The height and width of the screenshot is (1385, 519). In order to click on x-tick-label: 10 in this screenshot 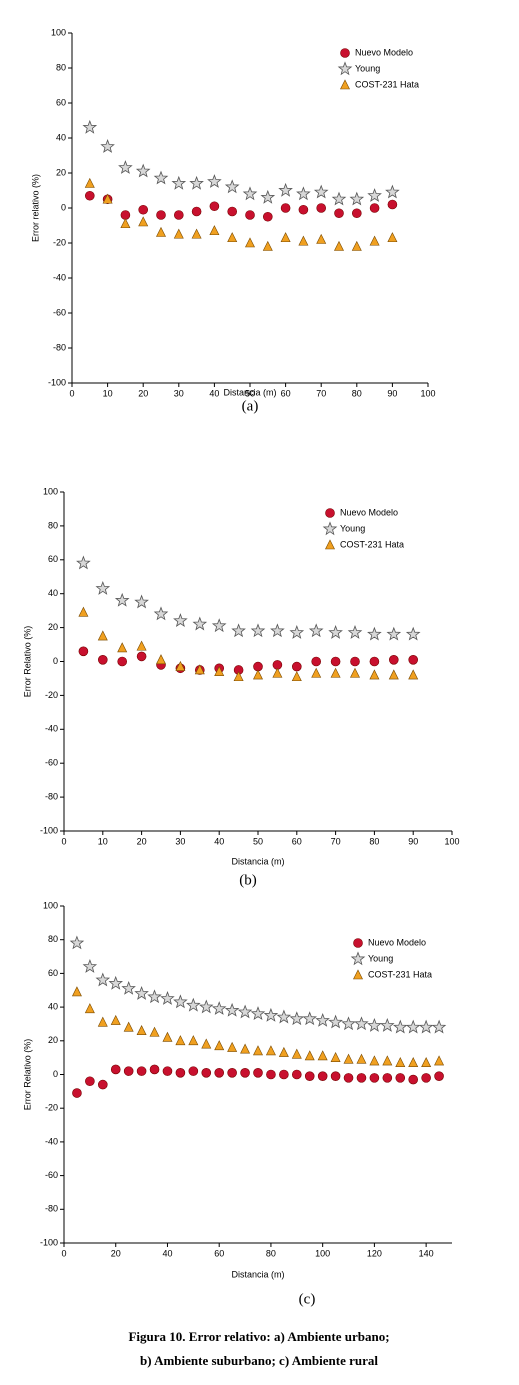, I will do `click(108, 393)`.